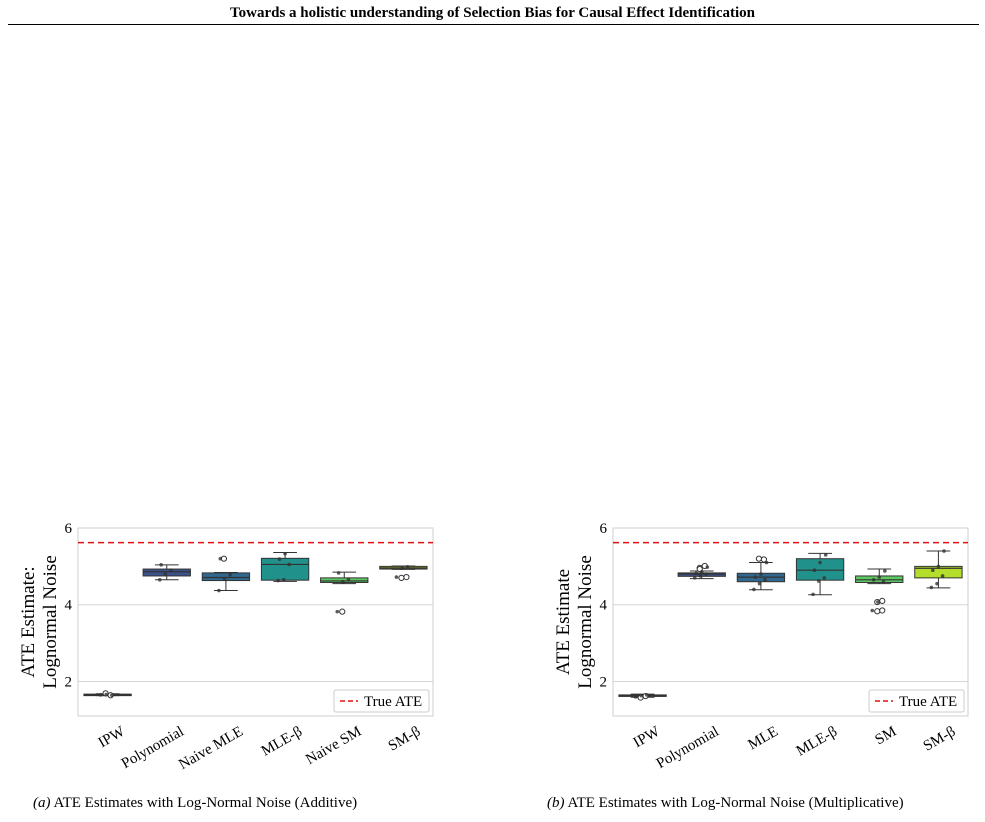 This screenshot has width=985, height=822. I want to click on x-tick-label: Naive SM, so click(333, 746).